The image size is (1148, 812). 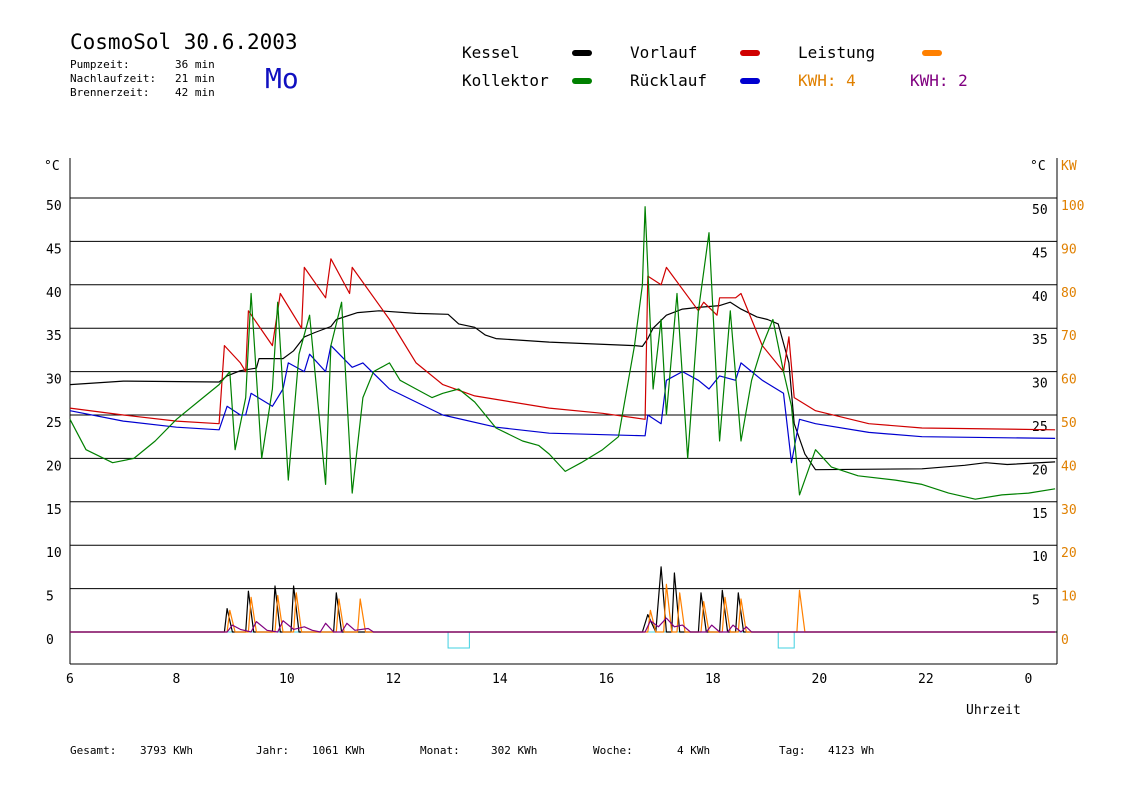 What do you see at coordinates (669, 80) in the screenshot?
I see `legend-ruecklauf-label: Rücklauf` at bounding box center [669, 80].